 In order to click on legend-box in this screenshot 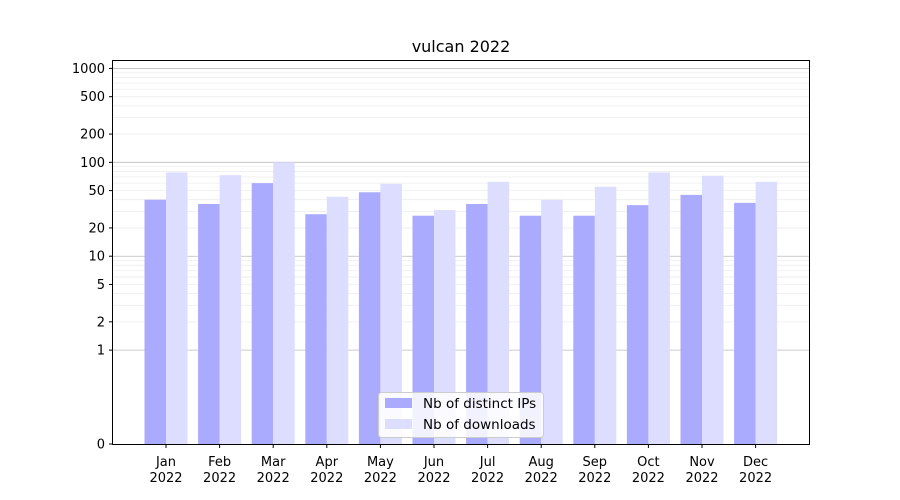, I will do `click(461, 415)`.